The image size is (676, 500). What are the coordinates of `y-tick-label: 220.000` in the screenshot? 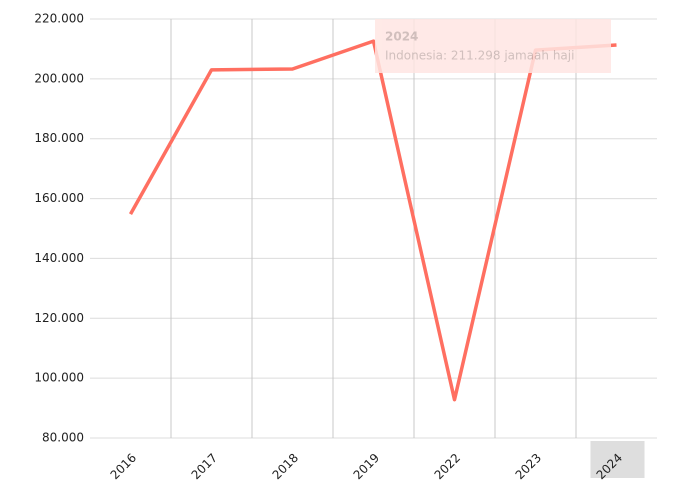 It's located at (59, 19).